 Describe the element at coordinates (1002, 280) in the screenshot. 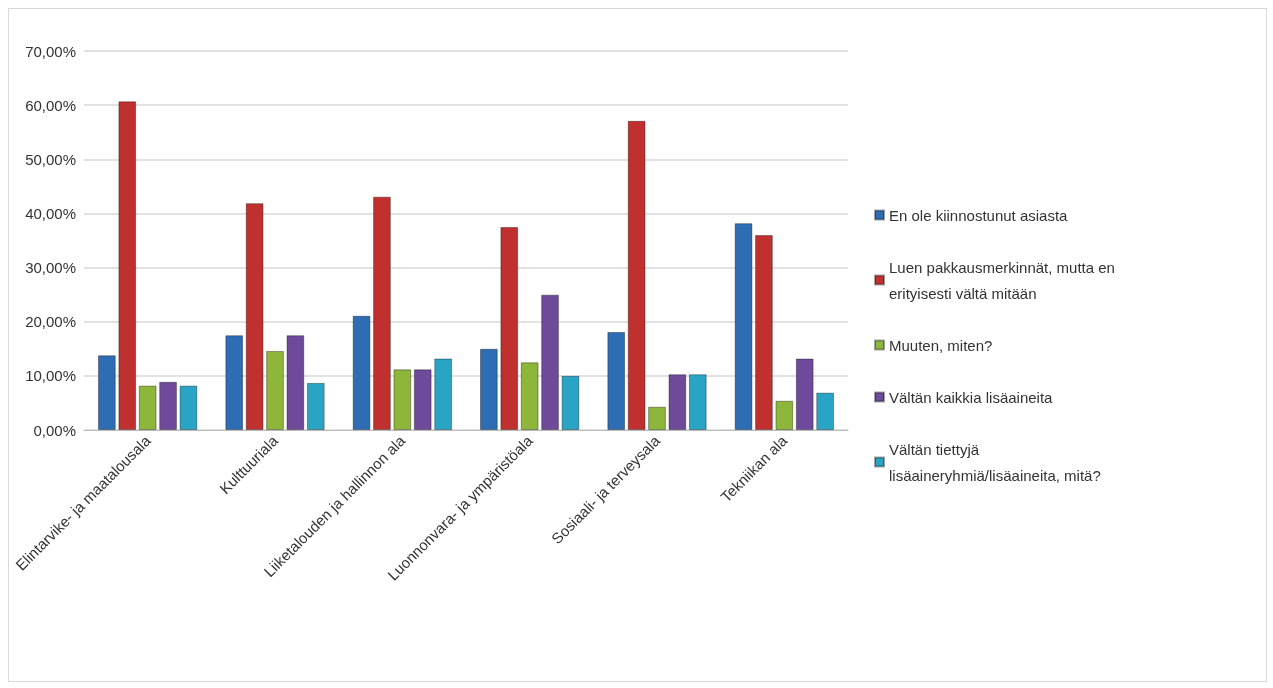

I see `legend-label: Luen pakkausmerkinnät, mutta en erityisesti vältä mitään` at that location.